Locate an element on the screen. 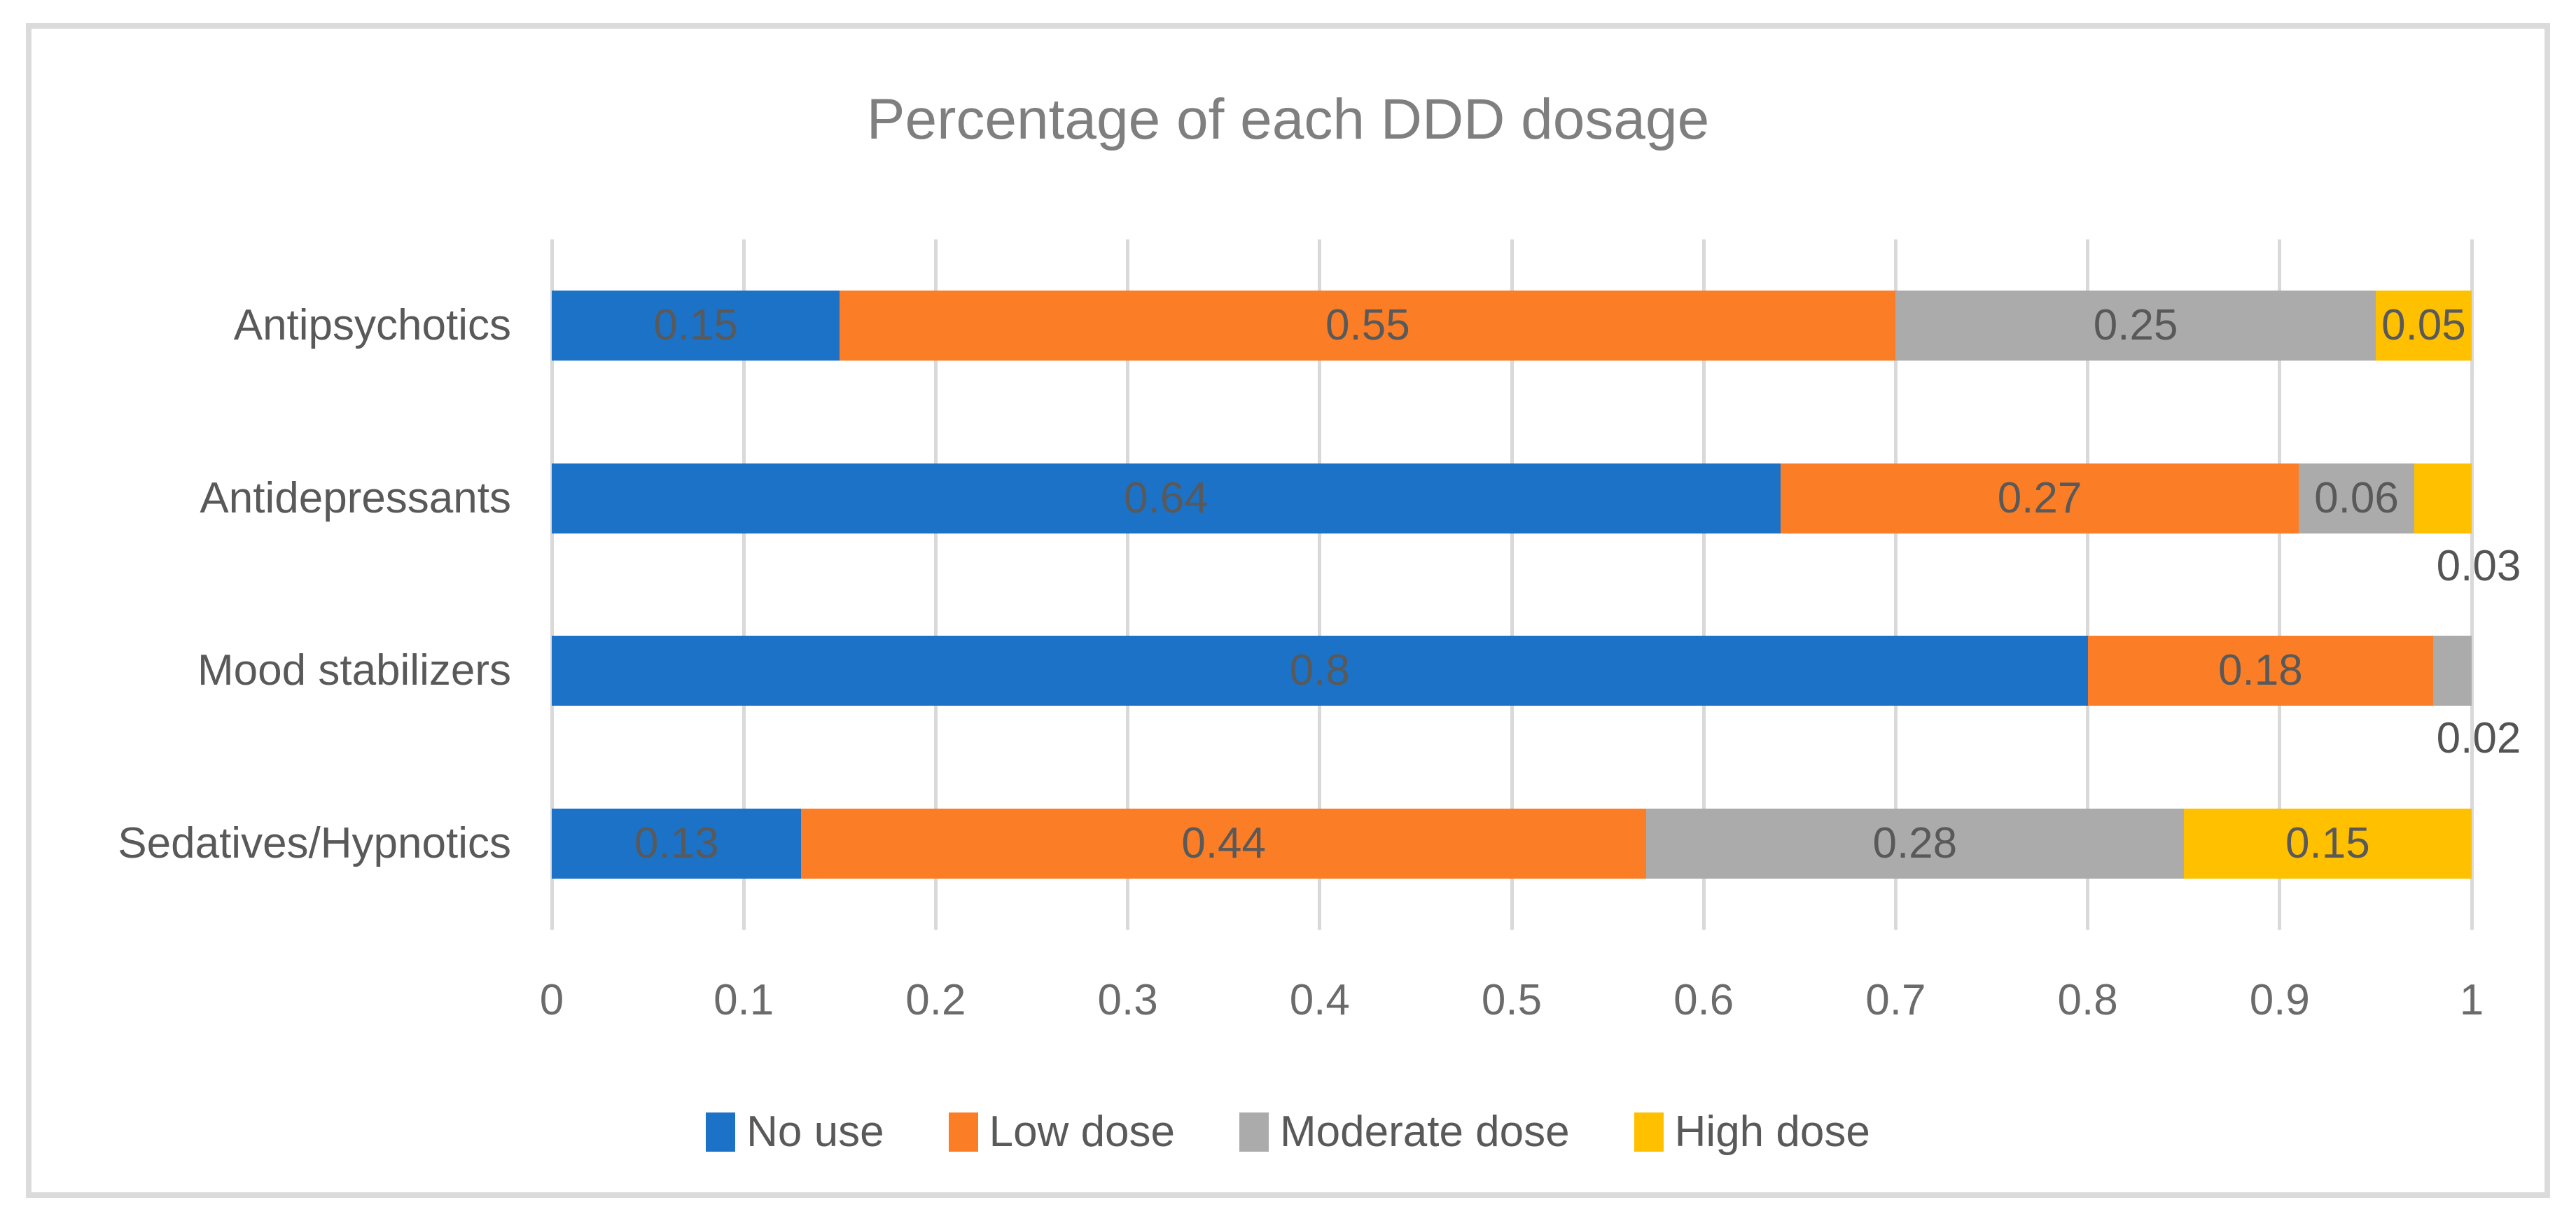 This screenshot has height=1221, width=2576. bar-segment-high-dose: 0.05 is located at coordinates (2423, 326).